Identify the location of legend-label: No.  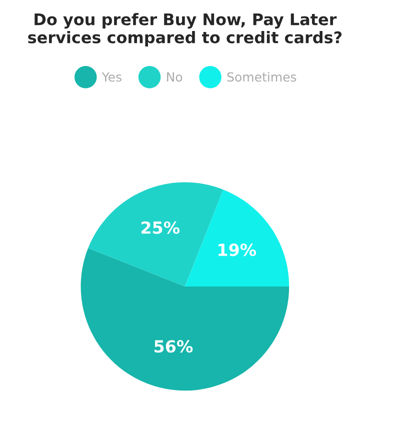
(174, 77).